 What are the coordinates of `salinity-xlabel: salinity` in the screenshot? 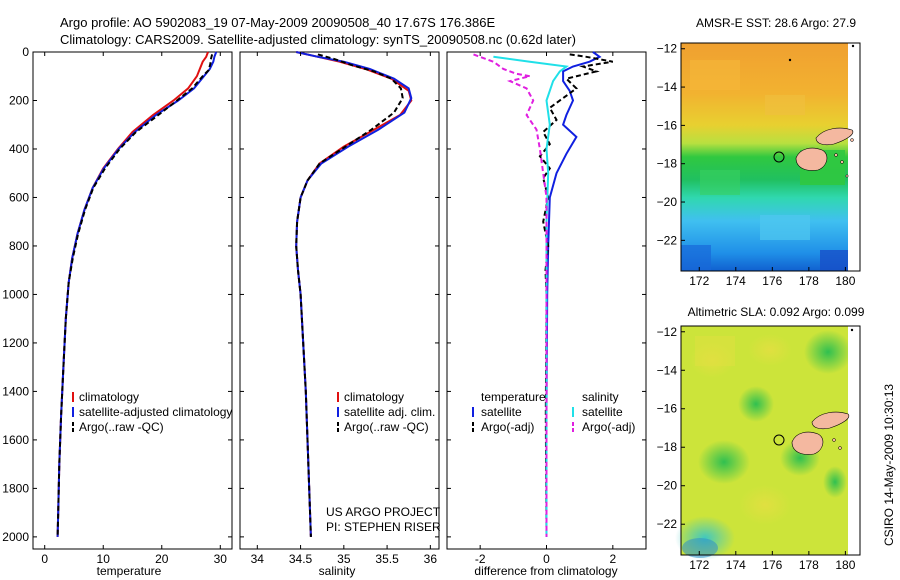 It's located at (337, 571).